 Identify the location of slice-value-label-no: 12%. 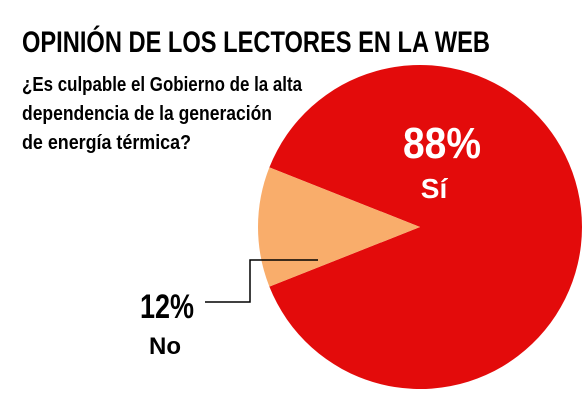
(167, 307).